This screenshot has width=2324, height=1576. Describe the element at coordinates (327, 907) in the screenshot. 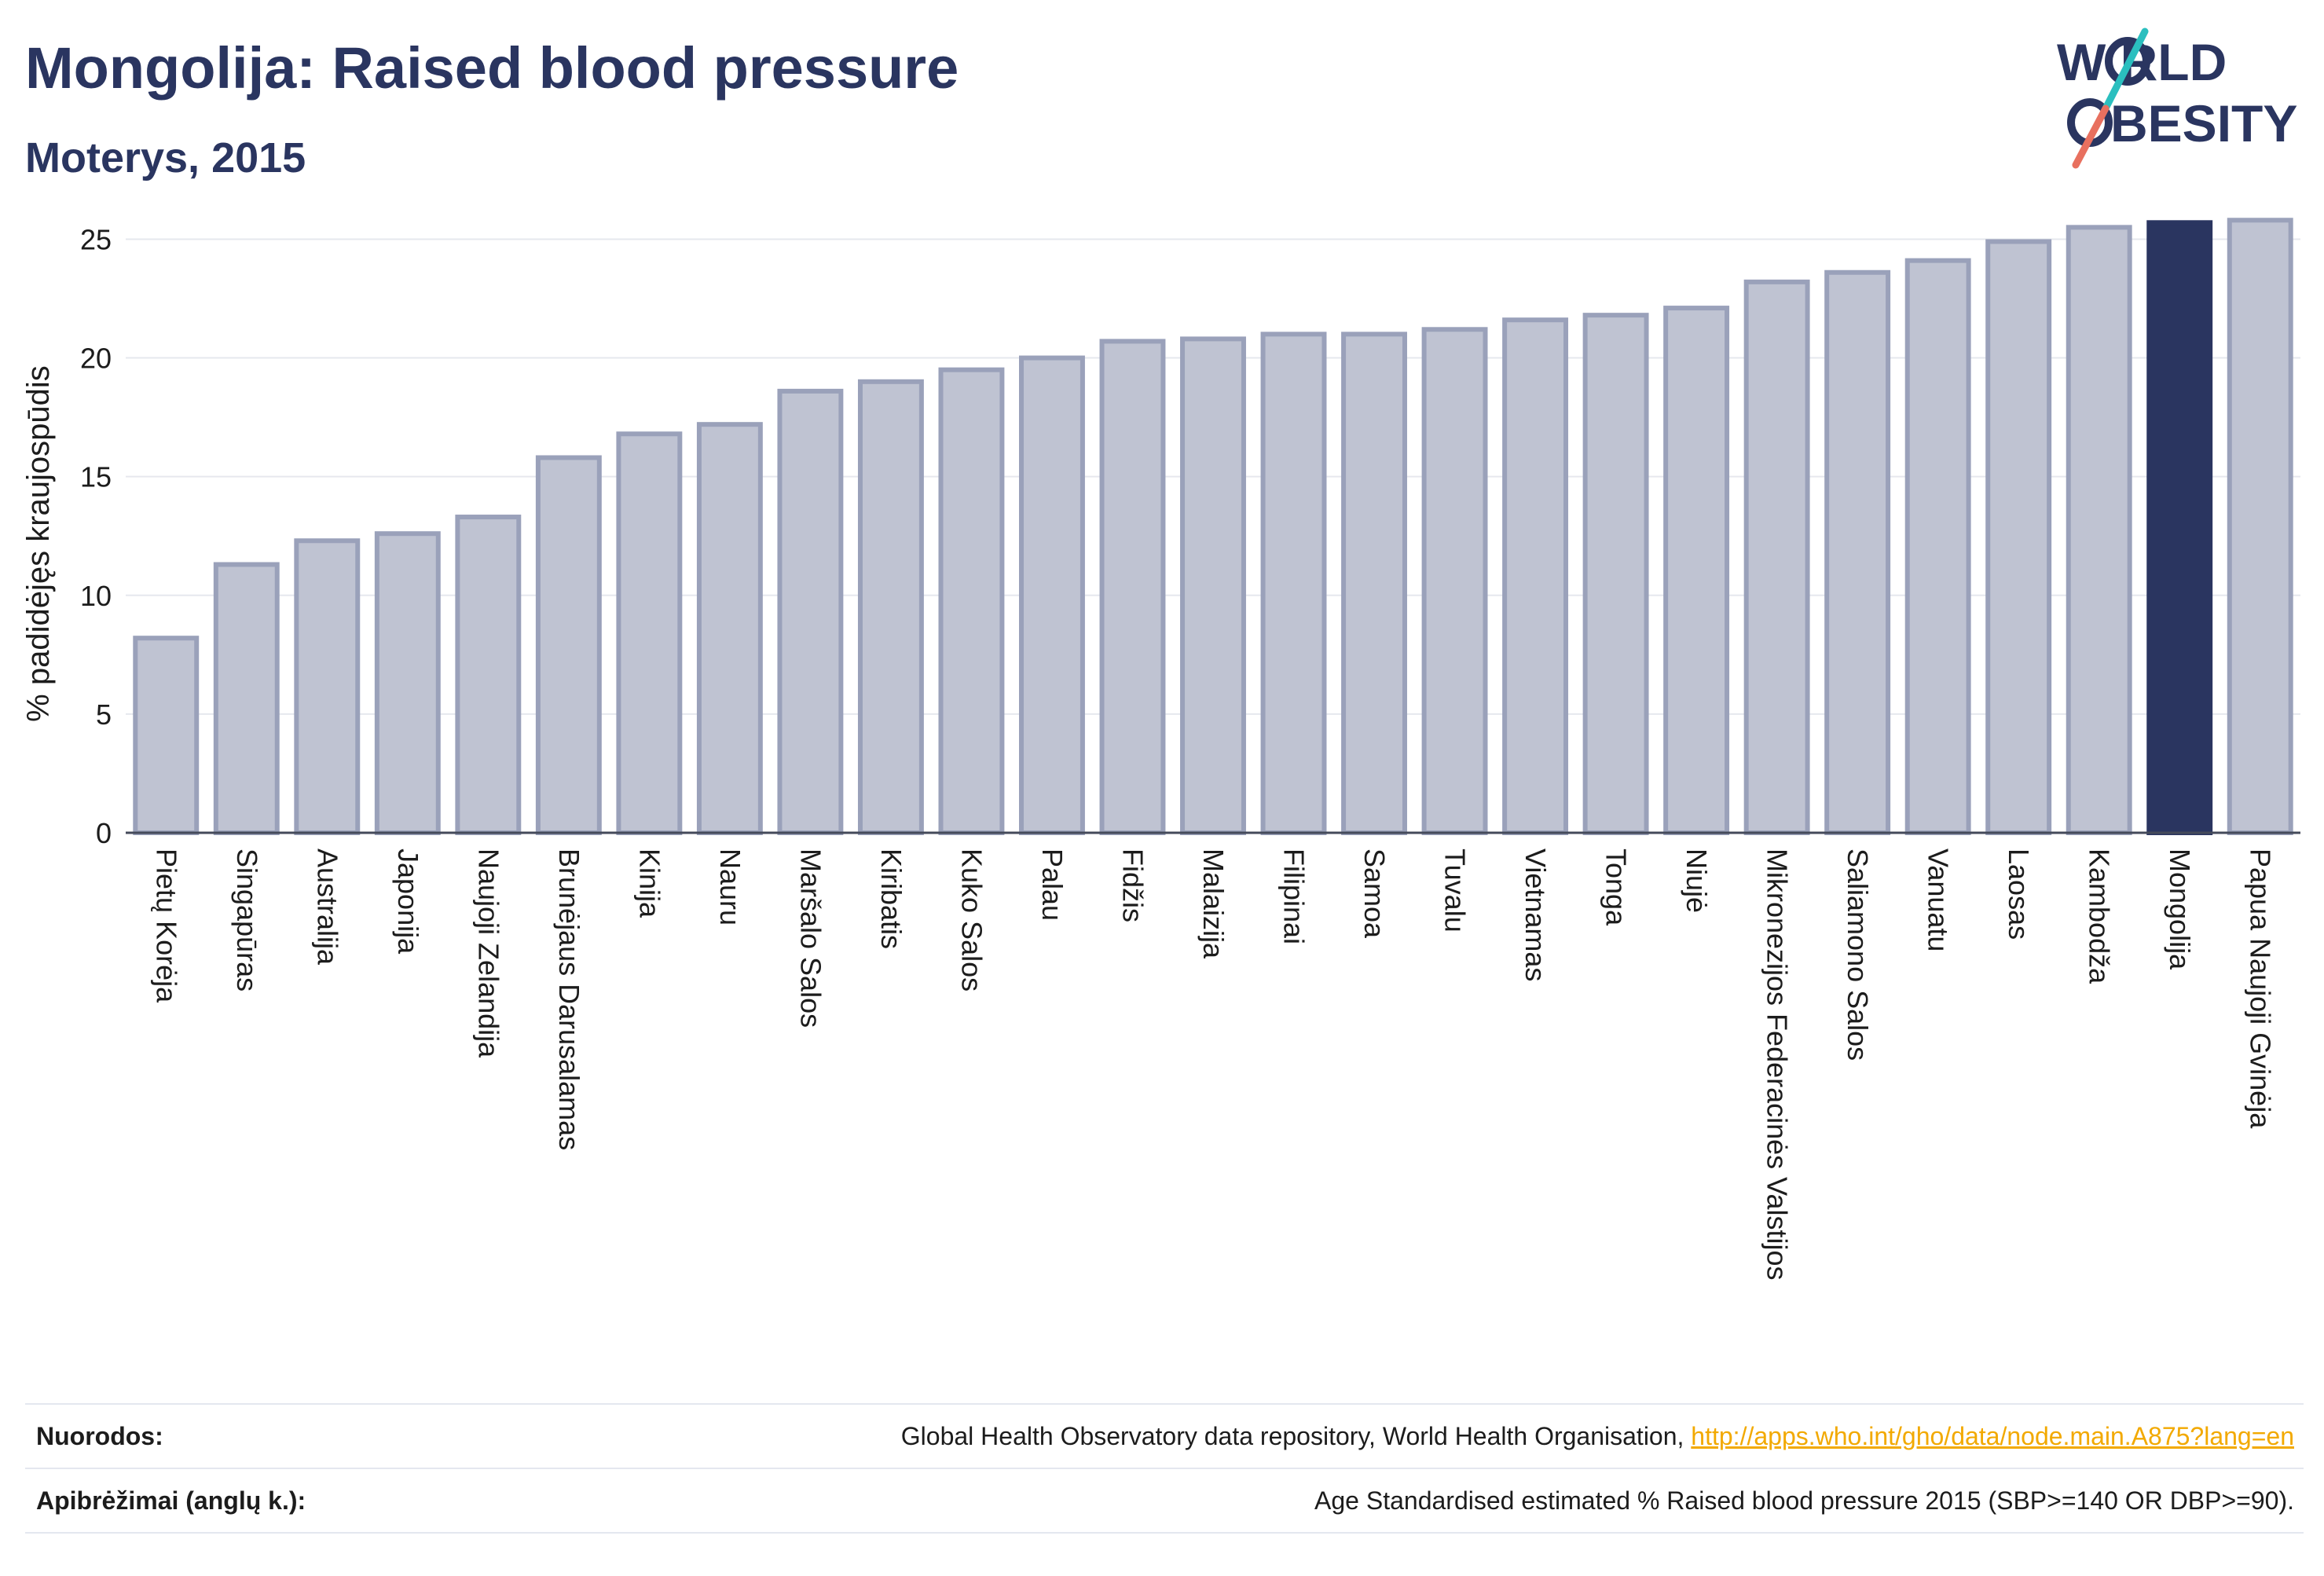

I see `x-tick-label: Australija` at that location.